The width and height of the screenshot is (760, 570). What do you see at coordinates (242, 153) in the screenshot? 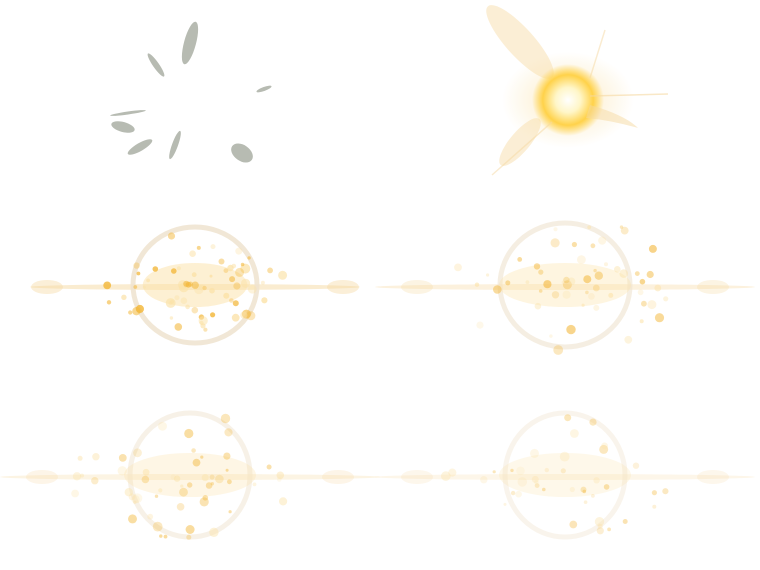
I see `shard-bottom-right` at bounding box center [242, 153].